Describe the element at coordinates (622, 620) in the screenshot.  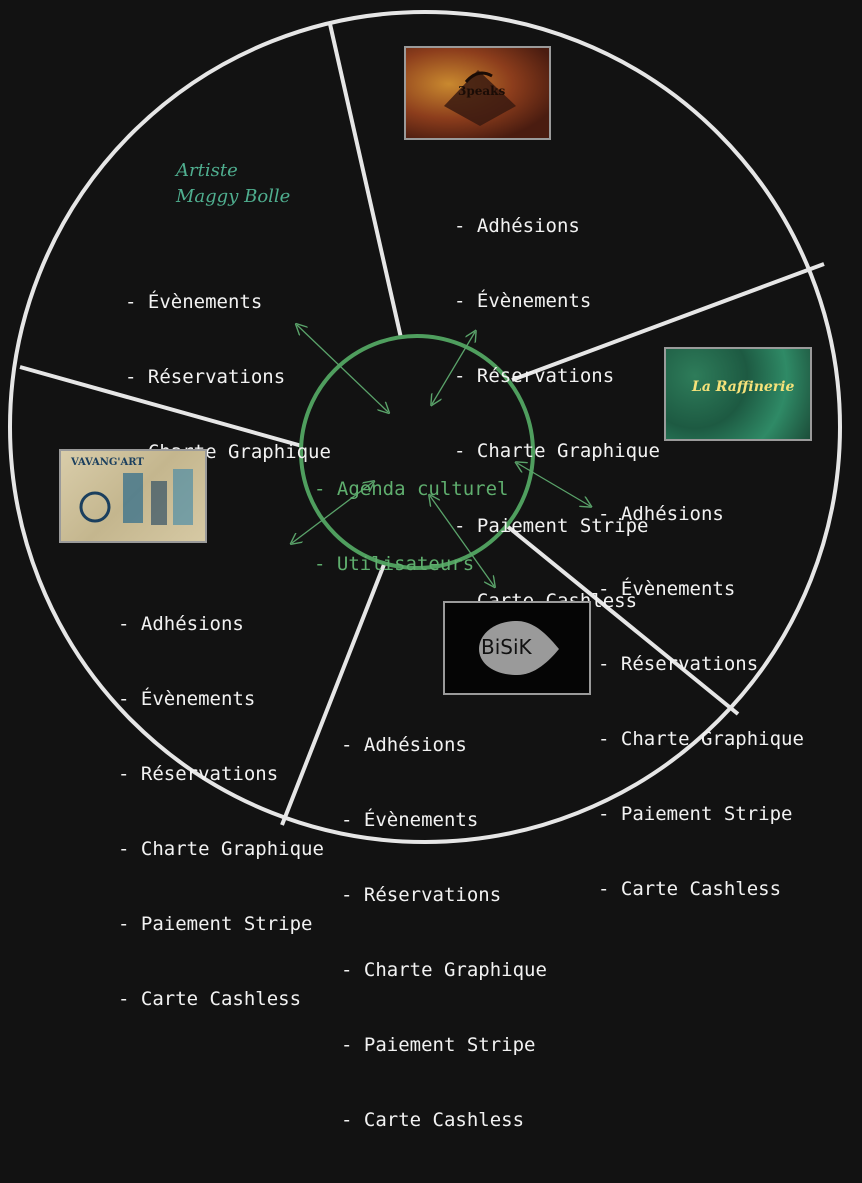
I see `divider-right-lower` at that location.